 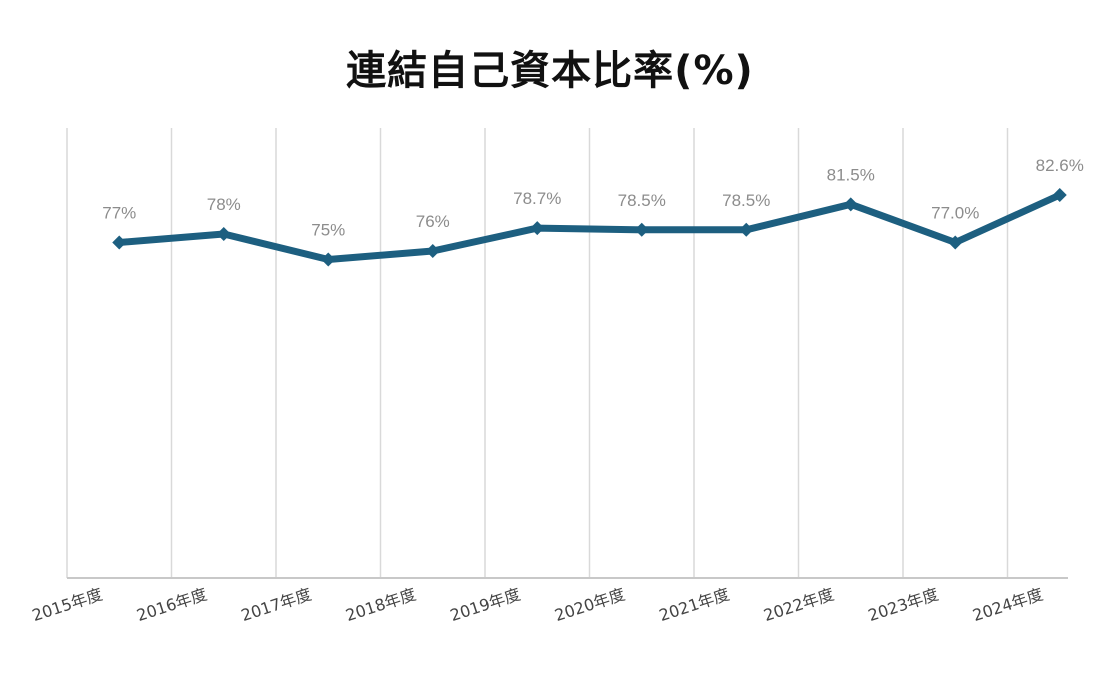 What do you see at coordinates (589, 604) in the screenshot?
I see `x-tick-label: 2020年度` at bounding box center [589, 604].